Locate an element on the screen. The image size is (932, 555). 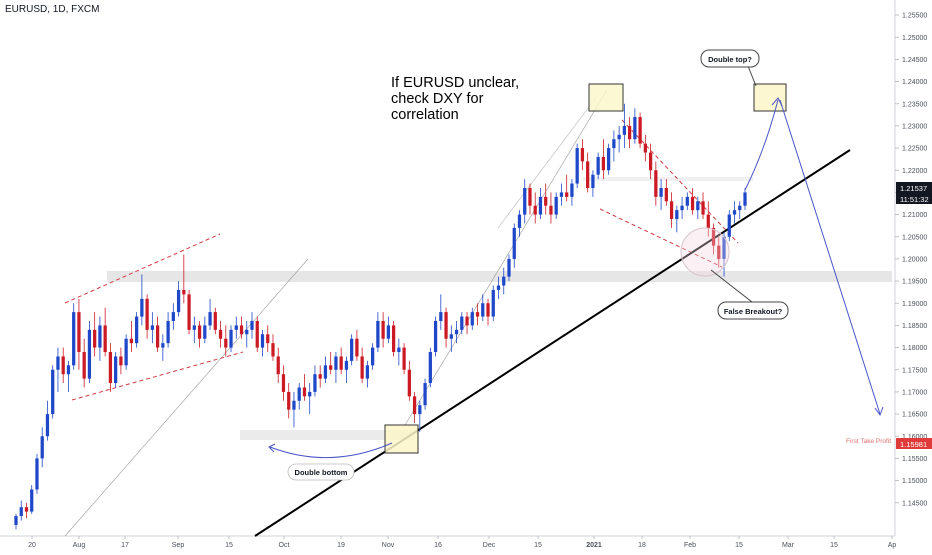
countdown-tag is located at coordinates (914, 198).